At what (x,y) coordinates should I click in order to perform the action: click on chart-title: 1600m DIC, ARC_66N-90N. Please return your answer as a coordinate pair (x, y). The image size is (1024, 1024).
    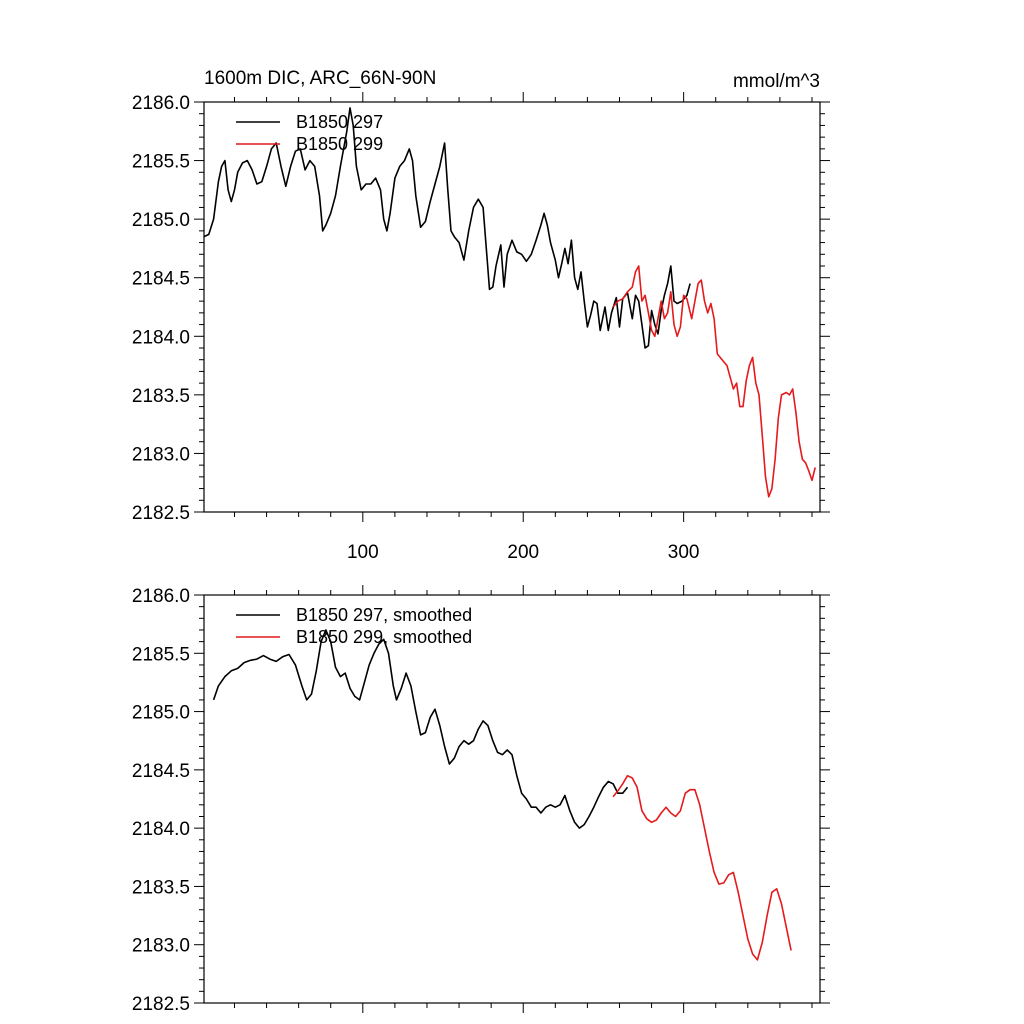
    Looking at the image, I should click on (320, 78).